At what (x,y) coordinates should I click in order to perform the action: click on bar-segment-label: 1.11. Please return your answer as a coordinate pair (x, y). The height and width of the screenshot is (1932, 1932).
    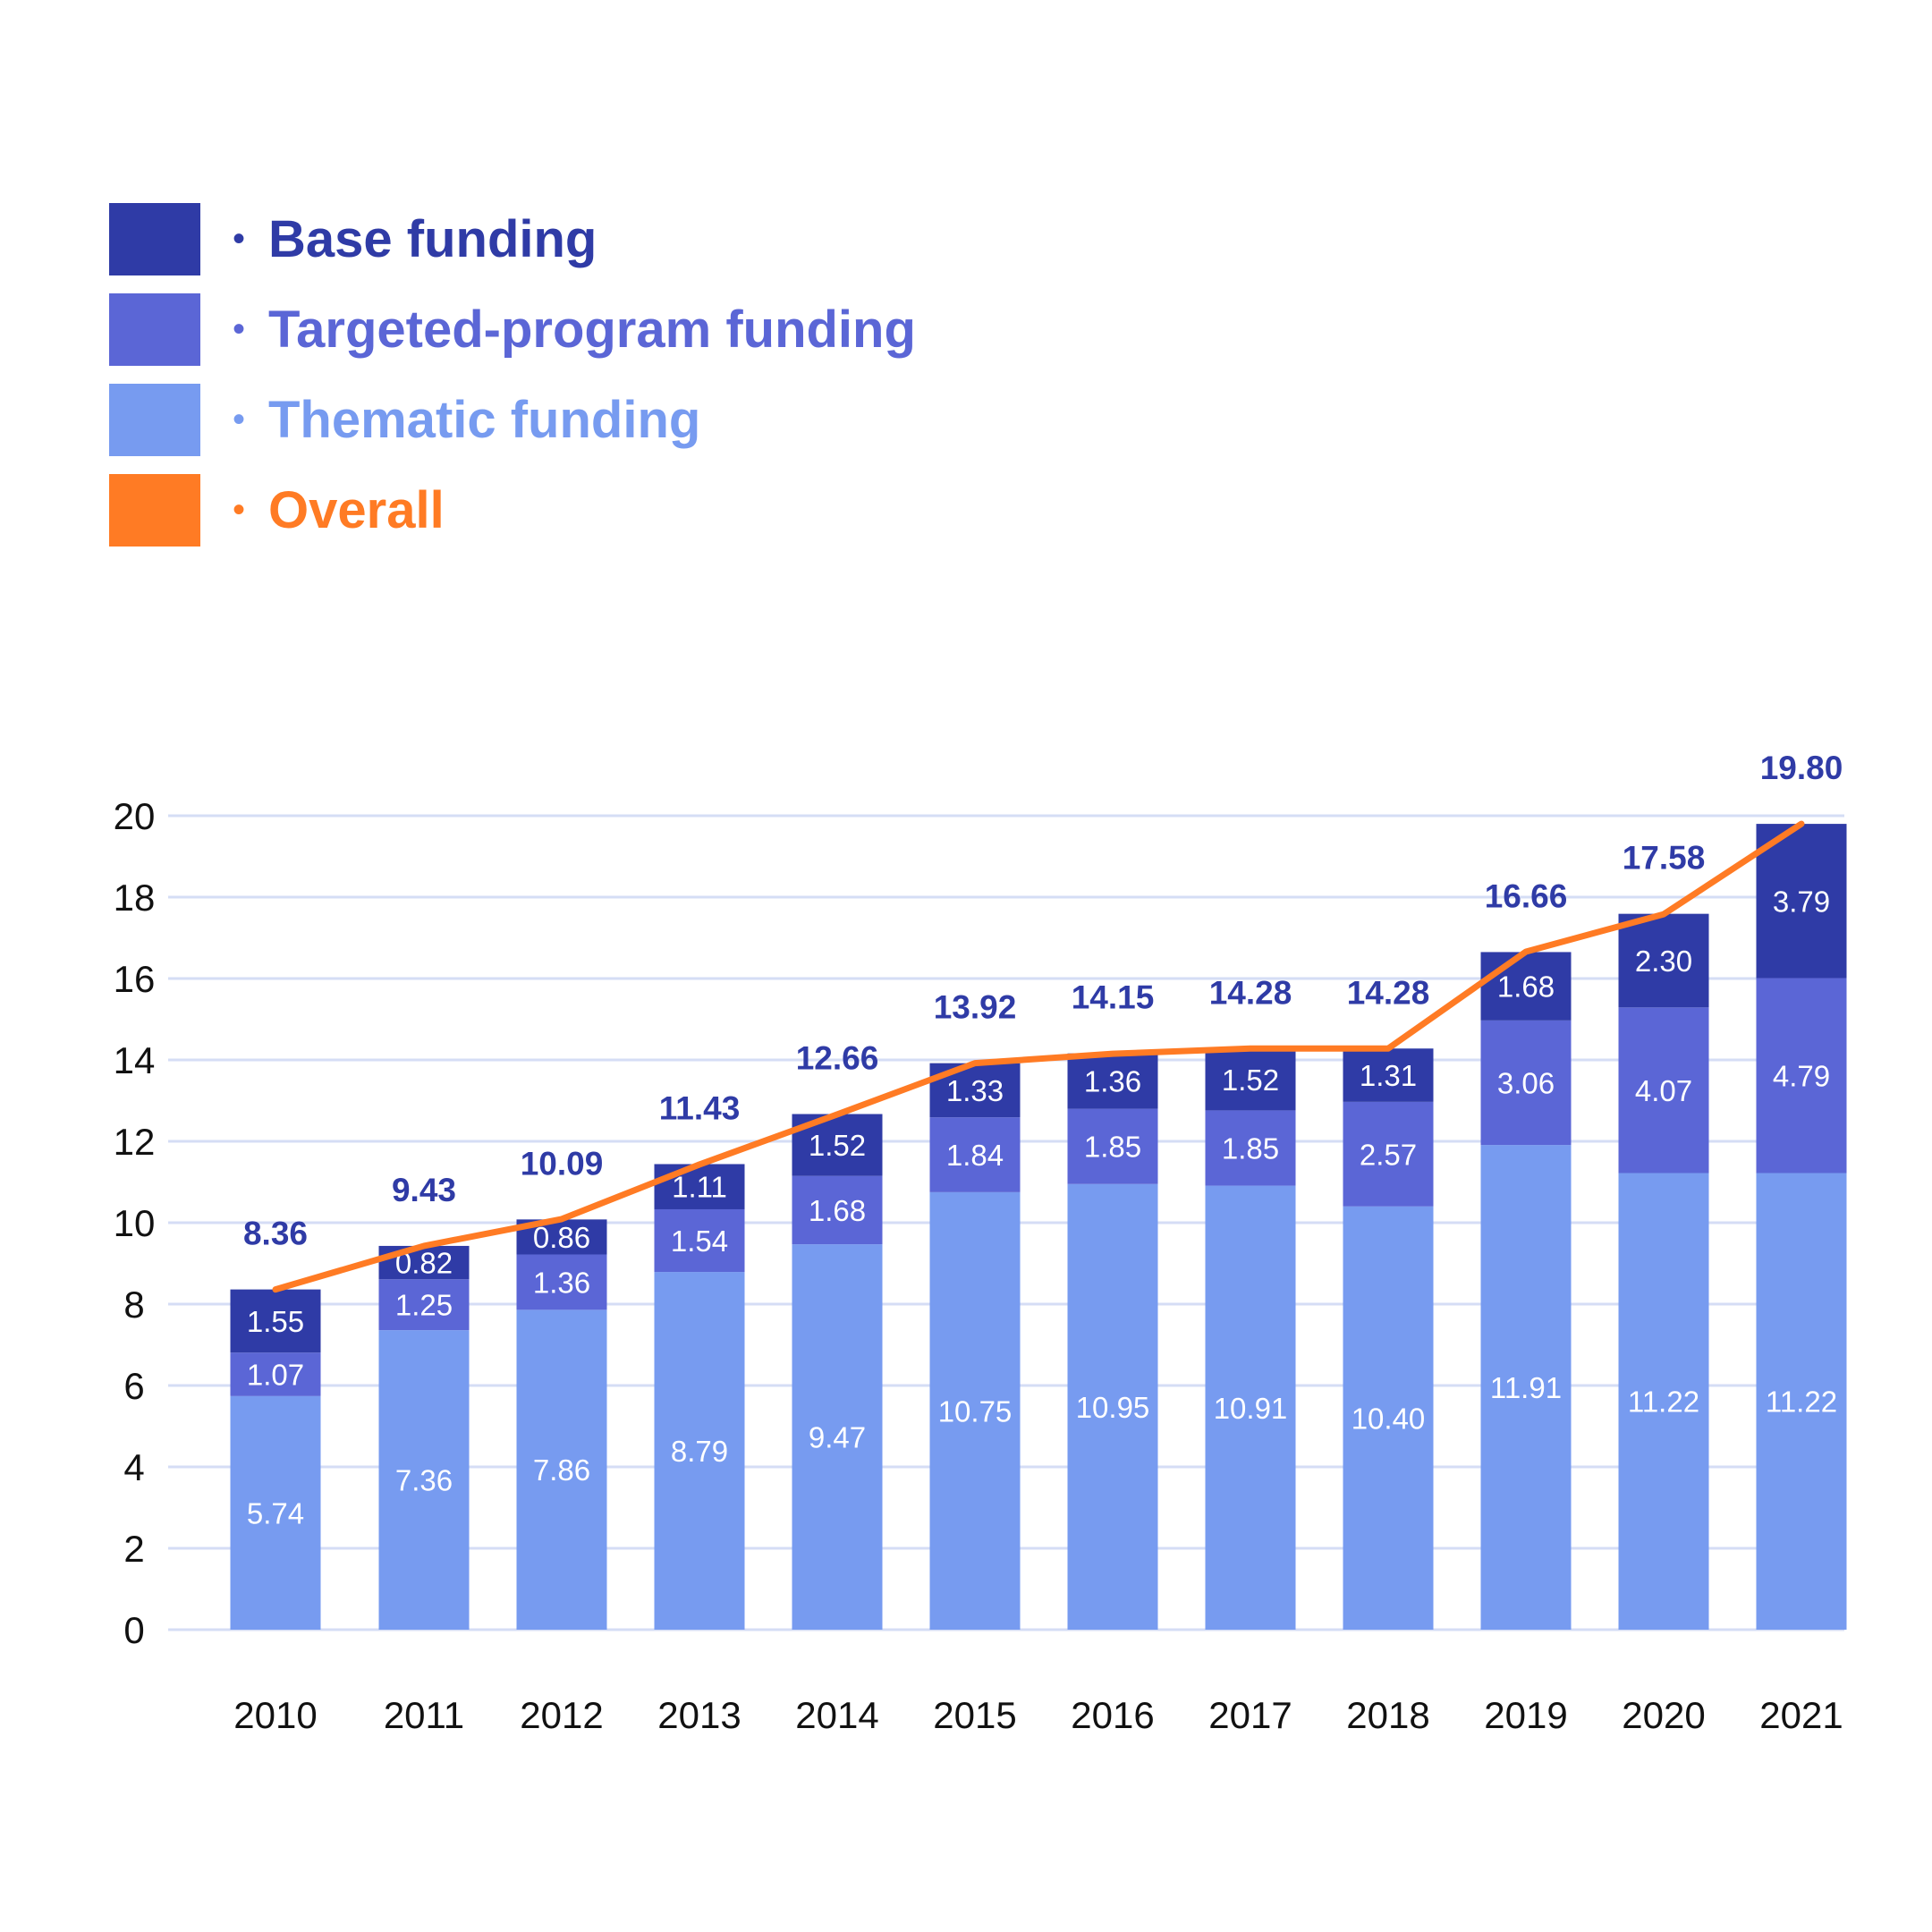
    Looking at the image, I should click on (699, 1187).